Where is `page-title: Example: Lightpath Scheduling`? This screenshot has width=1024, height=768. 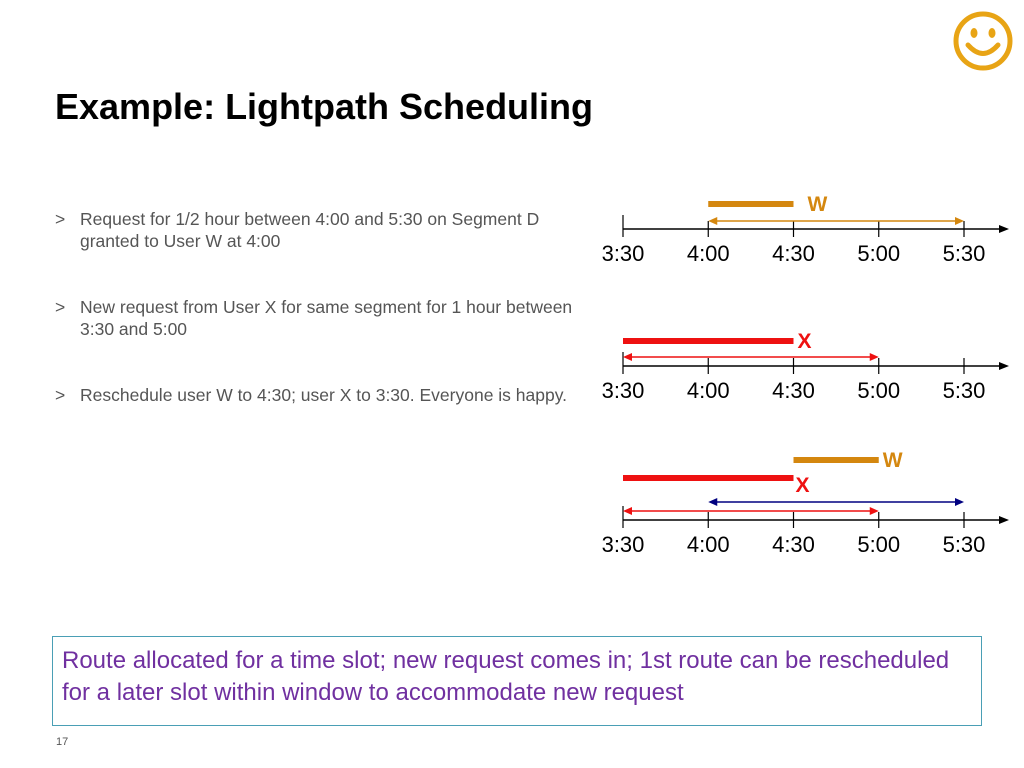 page-title: Example: Lightpath Scheduling is located at coordinates (324, 106).